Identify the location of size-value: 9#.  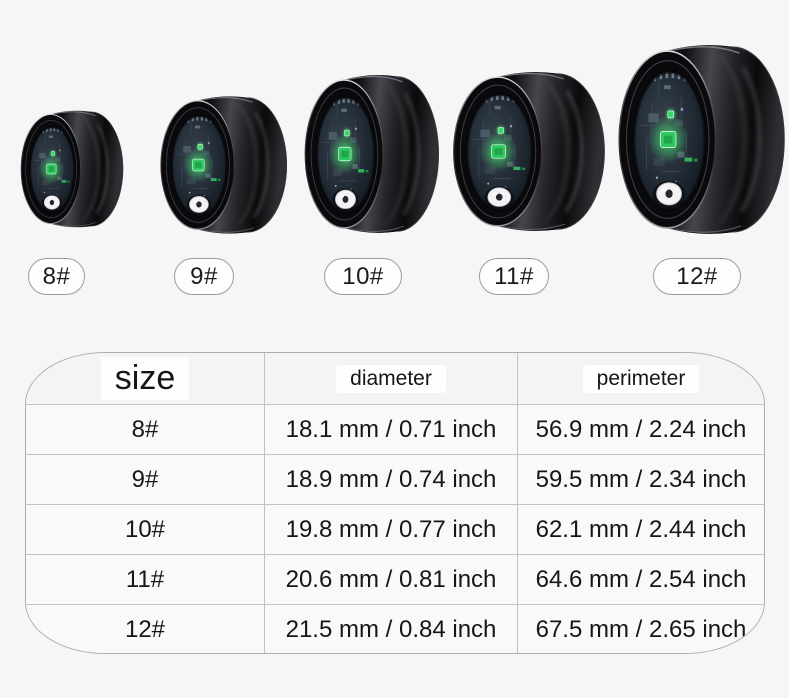
(145, 479).